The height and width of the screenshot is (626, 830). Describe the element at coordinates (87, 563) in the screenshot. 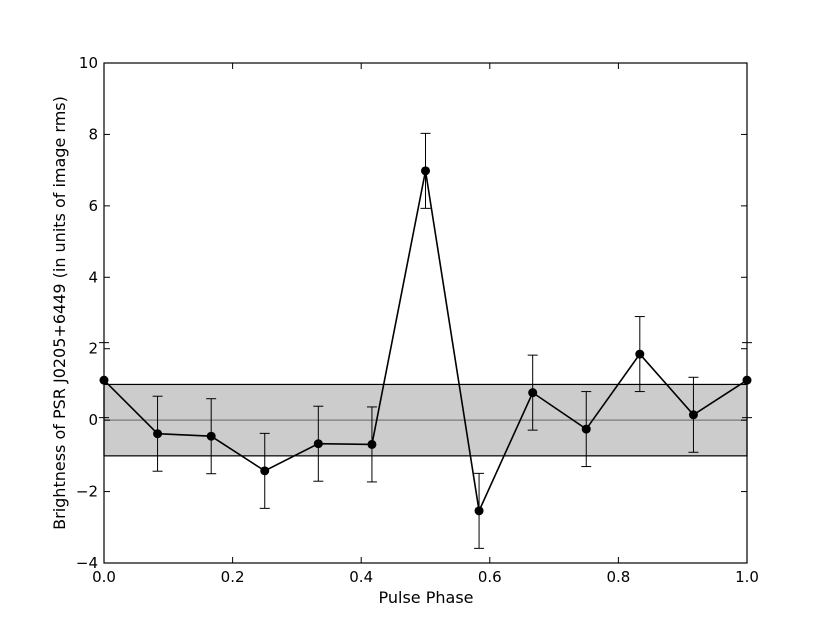

I see `y-tick-label: −4` at that location.